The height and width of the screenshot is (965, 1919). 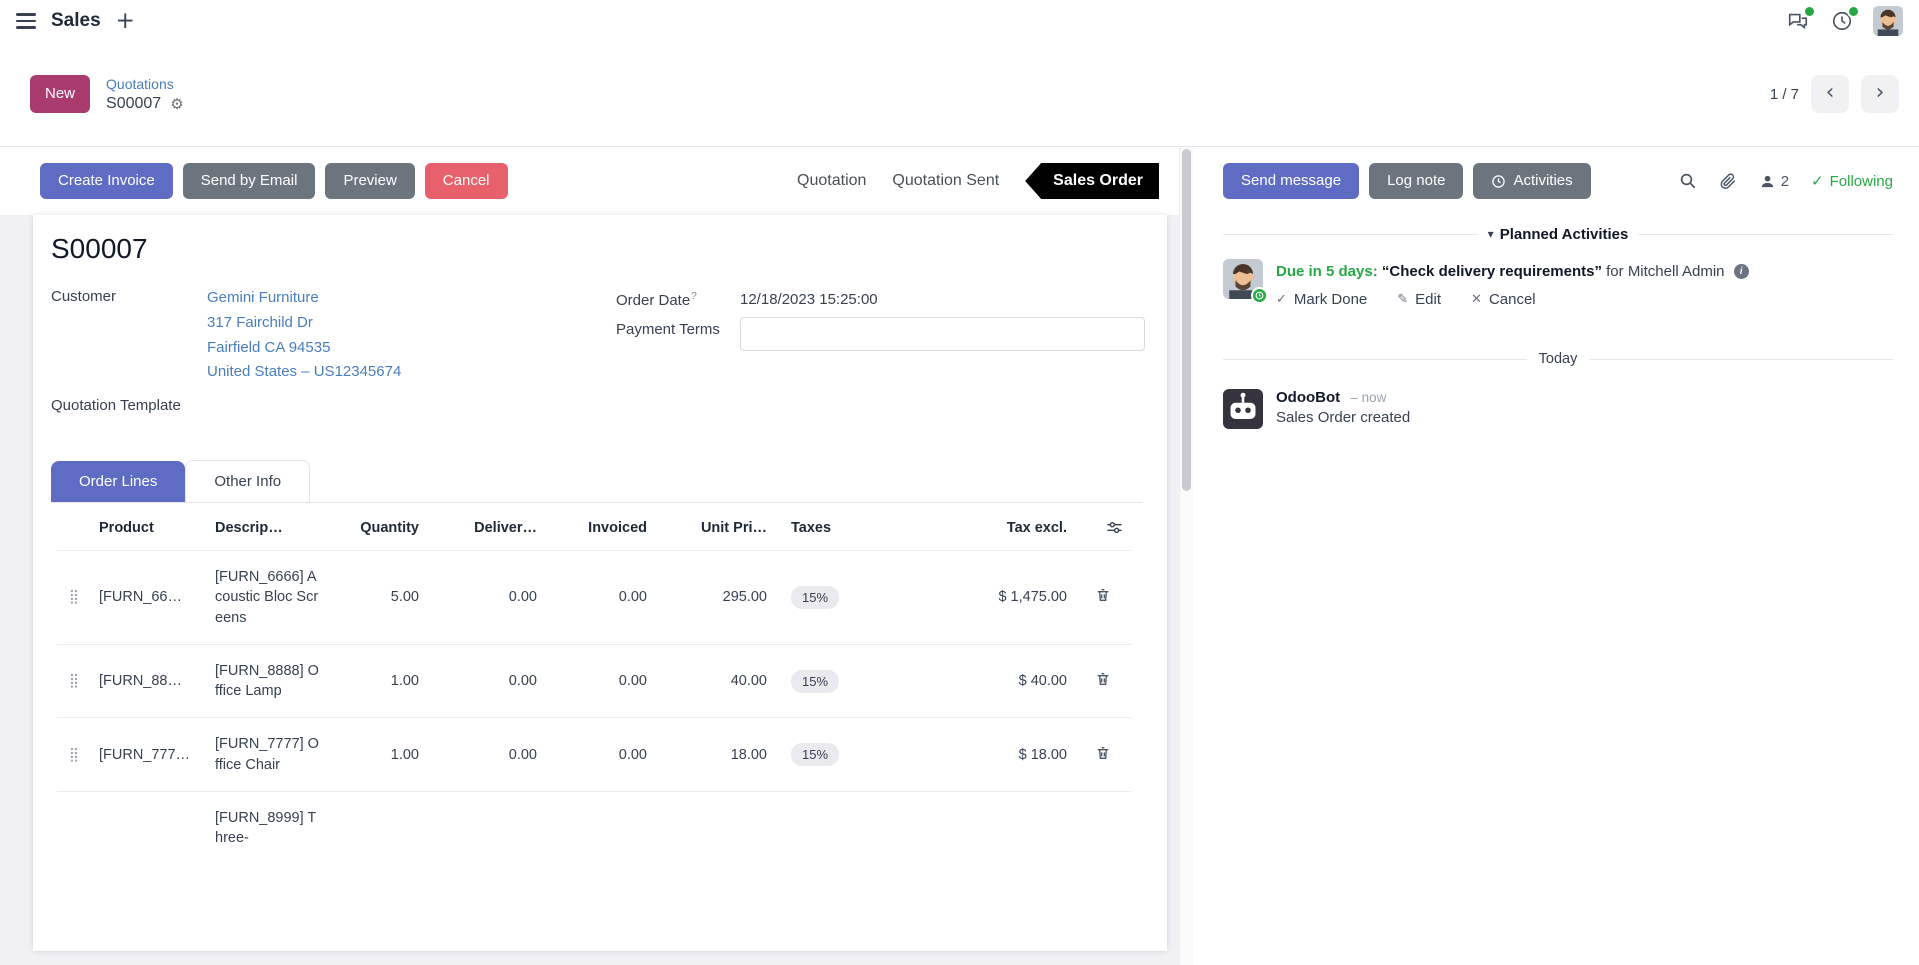 I want to click on cell-unit-price: 40.00, so click(x=748, y=681).